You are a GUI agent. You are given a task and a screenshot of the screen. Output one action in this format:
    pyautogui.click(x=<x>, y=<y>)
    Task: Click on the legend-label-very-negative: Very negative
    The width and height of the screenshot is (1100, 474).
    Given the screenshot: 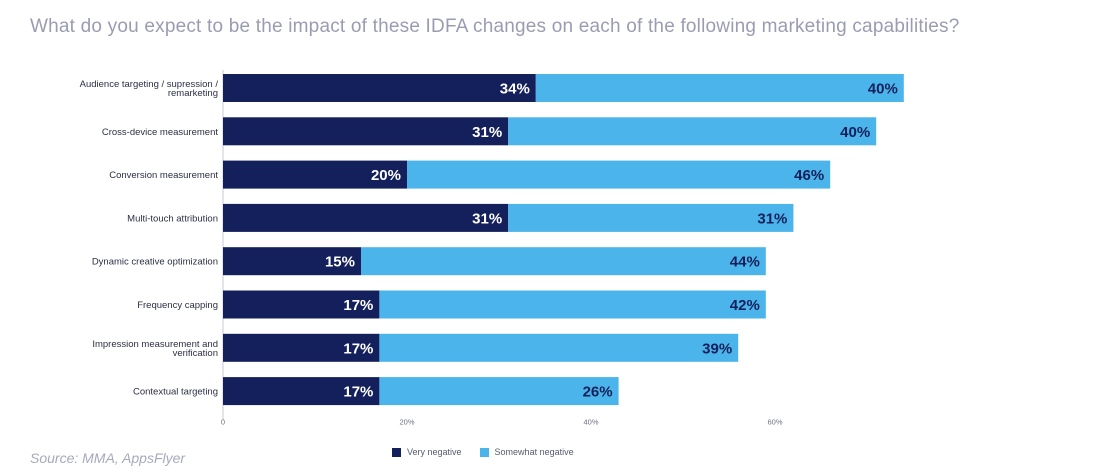 What is the action you would take?
    pyautogui.click(x=434, y=452)
    